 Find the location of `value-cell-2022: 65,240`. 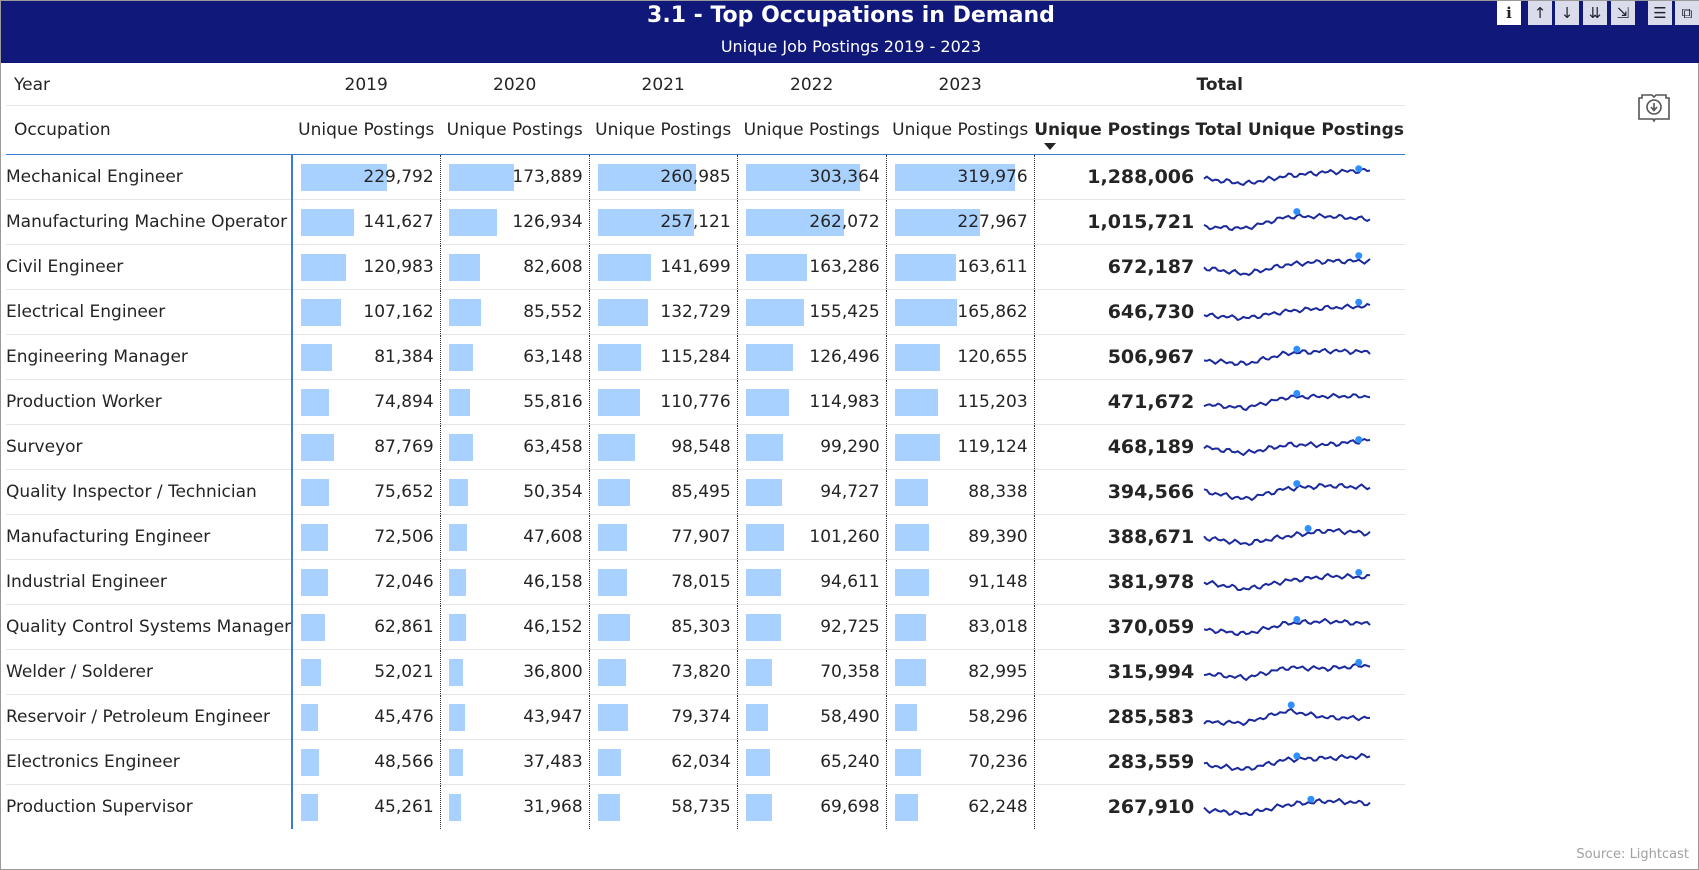

value-cell-2022: 65,240 is located at coordinates (812, 762).